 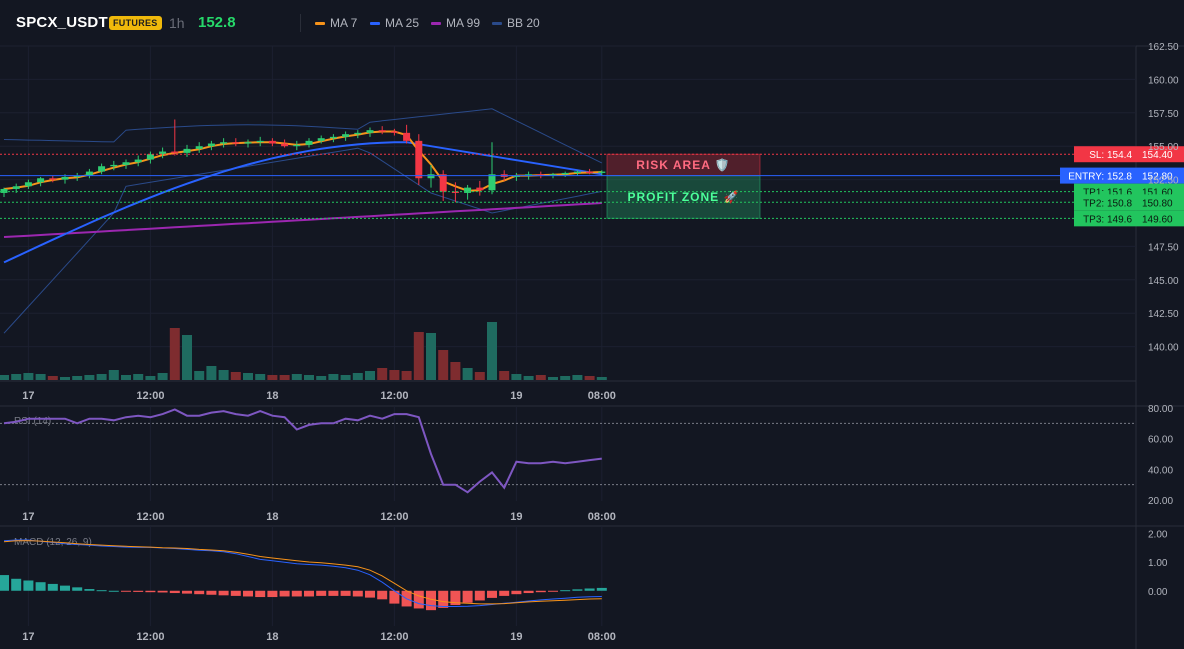 I want to click on legend-bb20: BB 20, so click(x=516, y=23).